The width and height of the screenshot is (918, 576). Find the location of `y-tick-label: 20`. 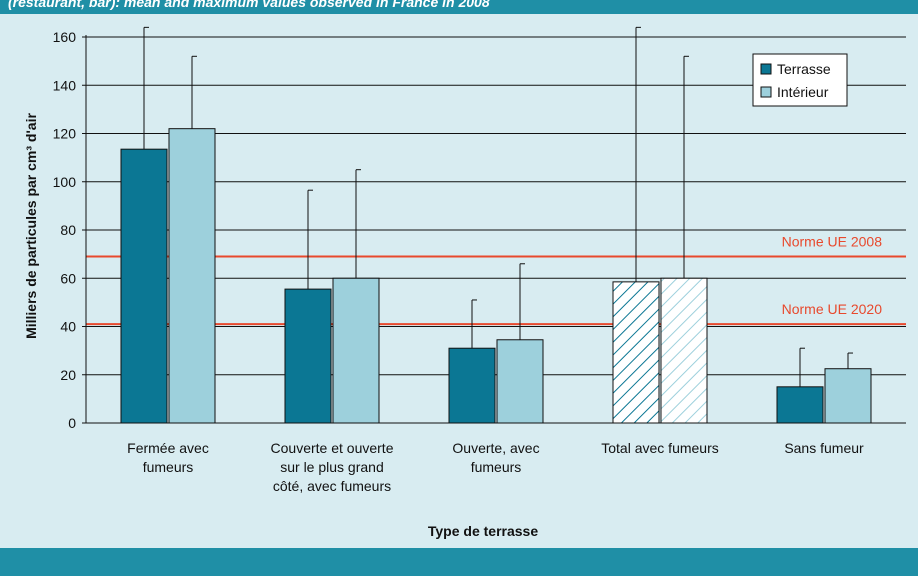

y-tick-label: 20 is located at coordinates (68, 375).